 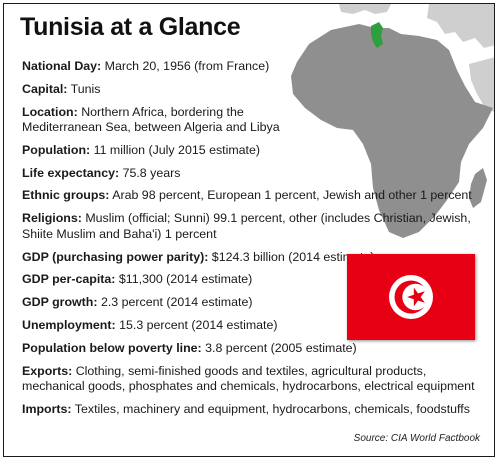 What do you see at coordinates (85, 88) in the screenshot?
I see `fact-value: Tunis` at bounding box center [85, 88].